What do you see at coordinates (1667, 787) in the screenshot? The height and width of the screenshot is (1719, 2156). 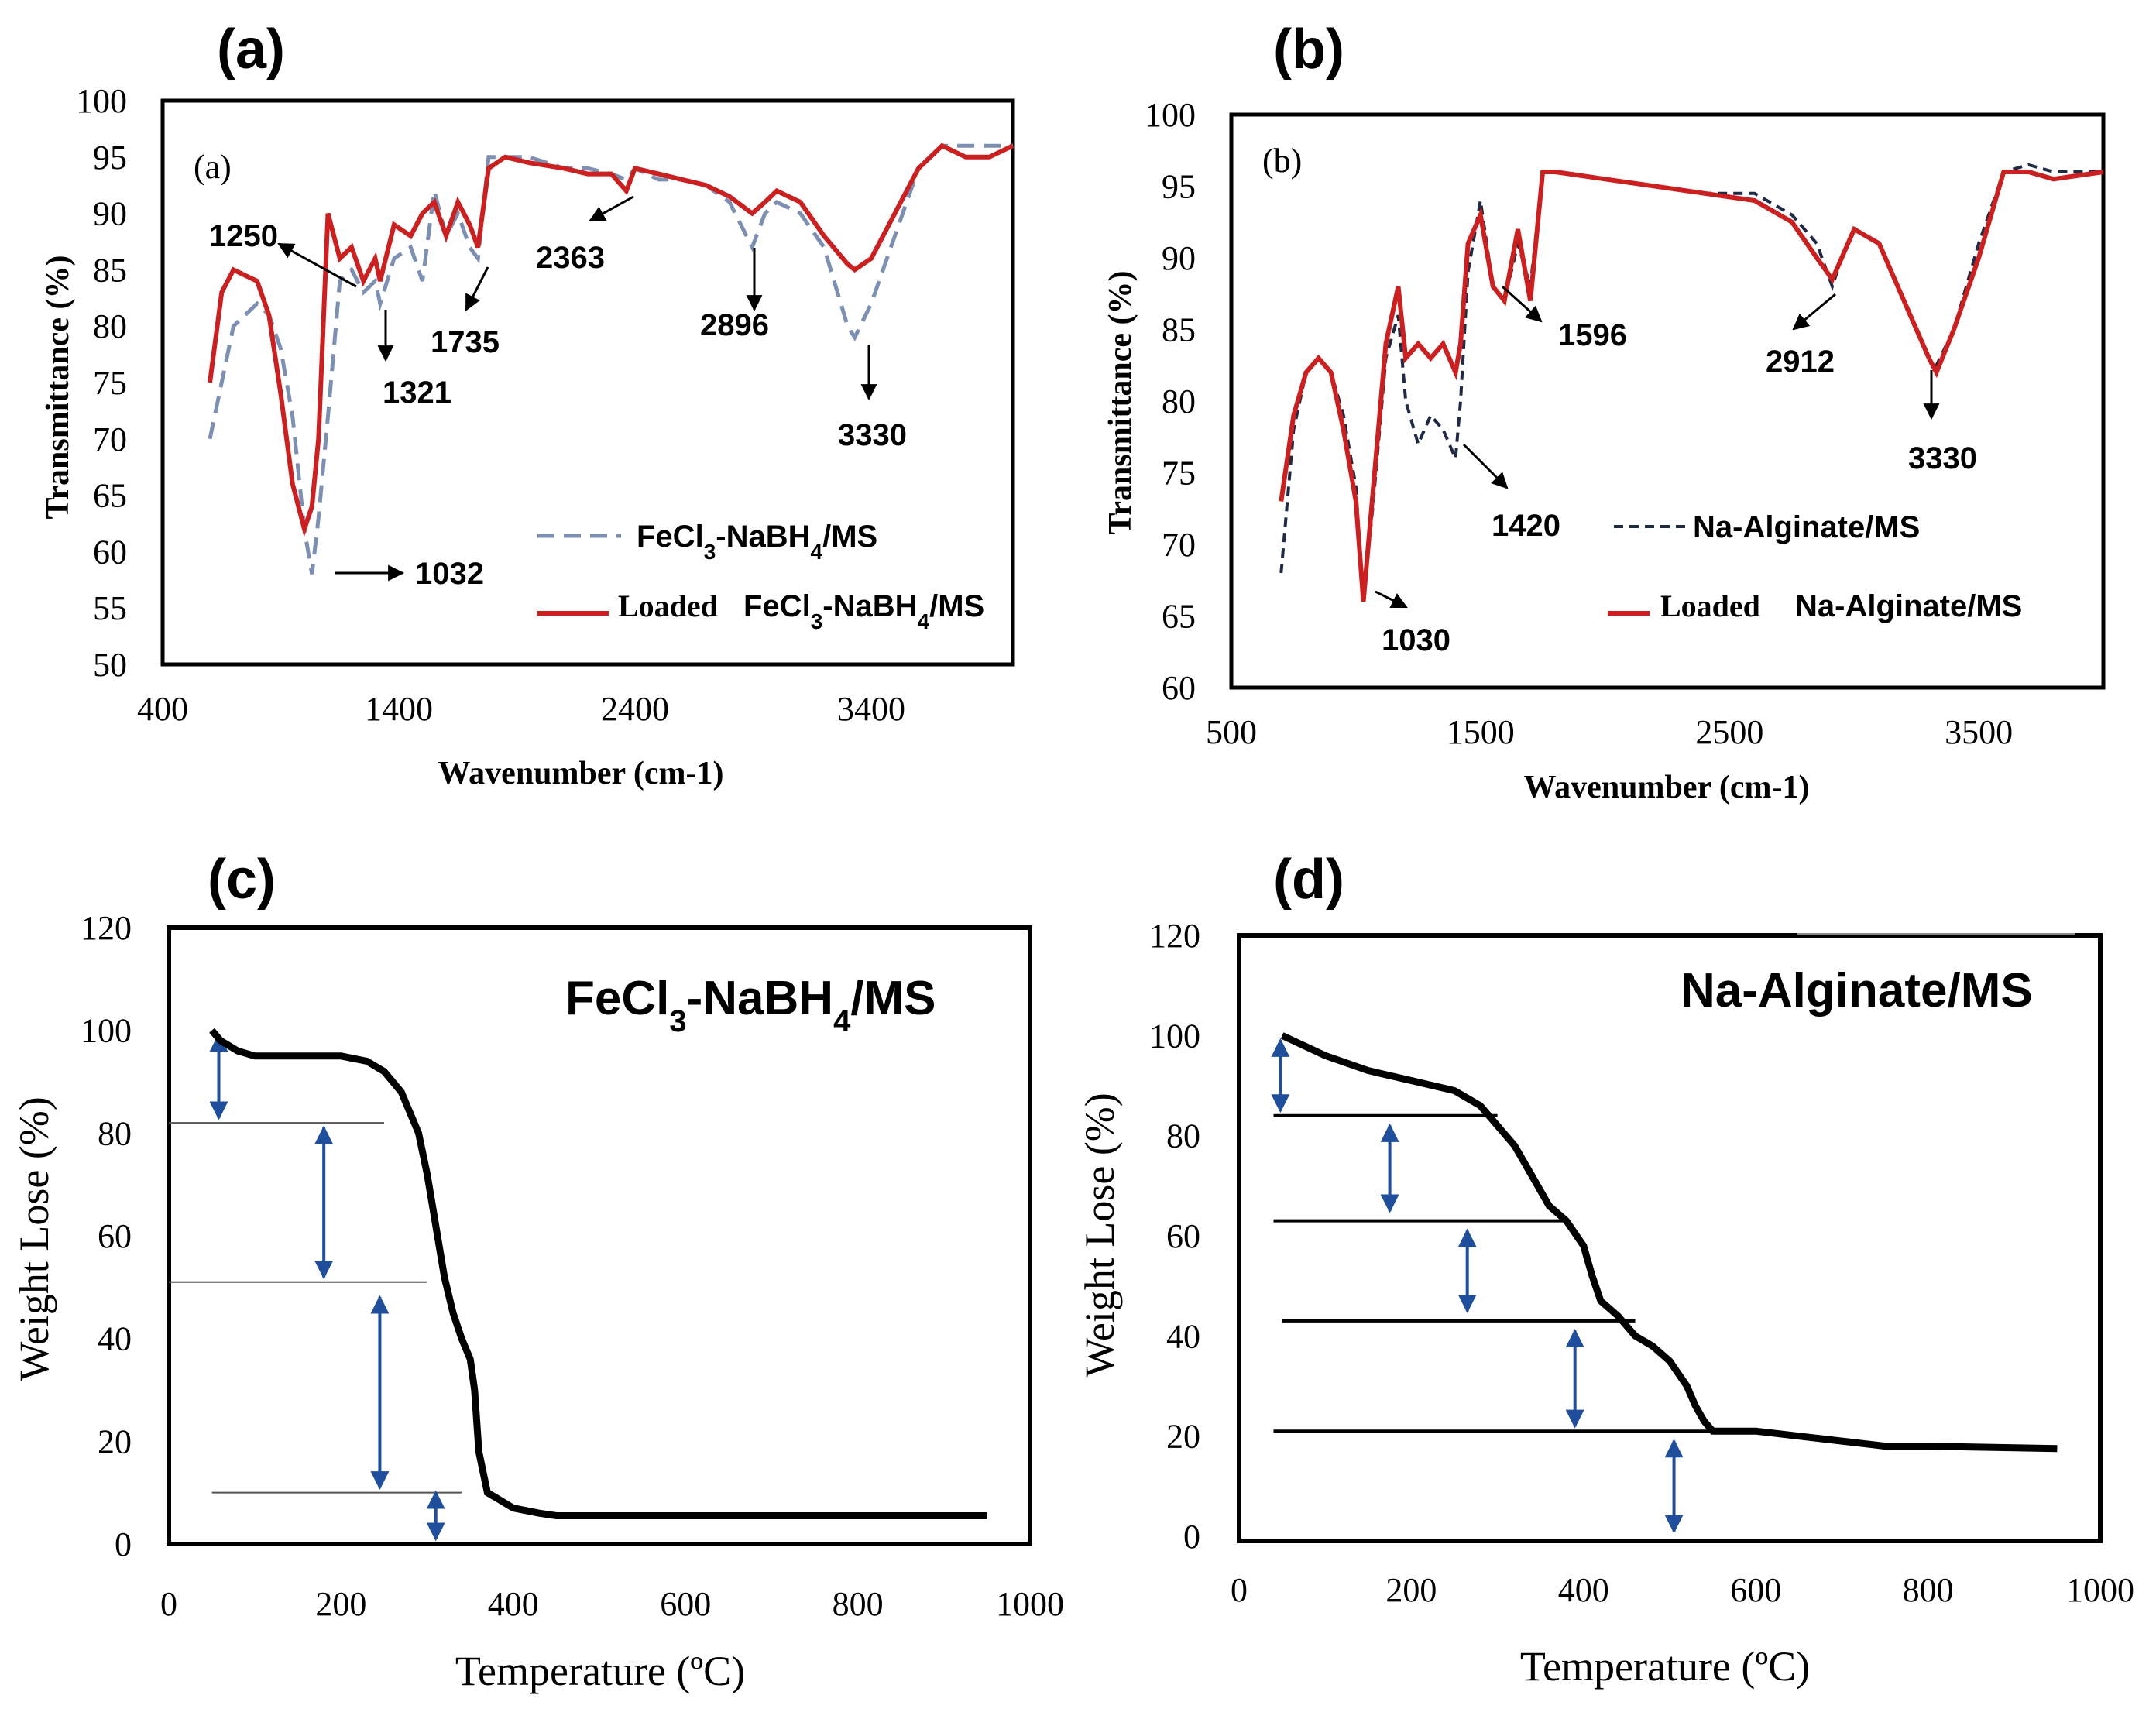 I see `panel-b-xlabel: Wavenumber (cm-1)` at bounding box center [1667, 787].